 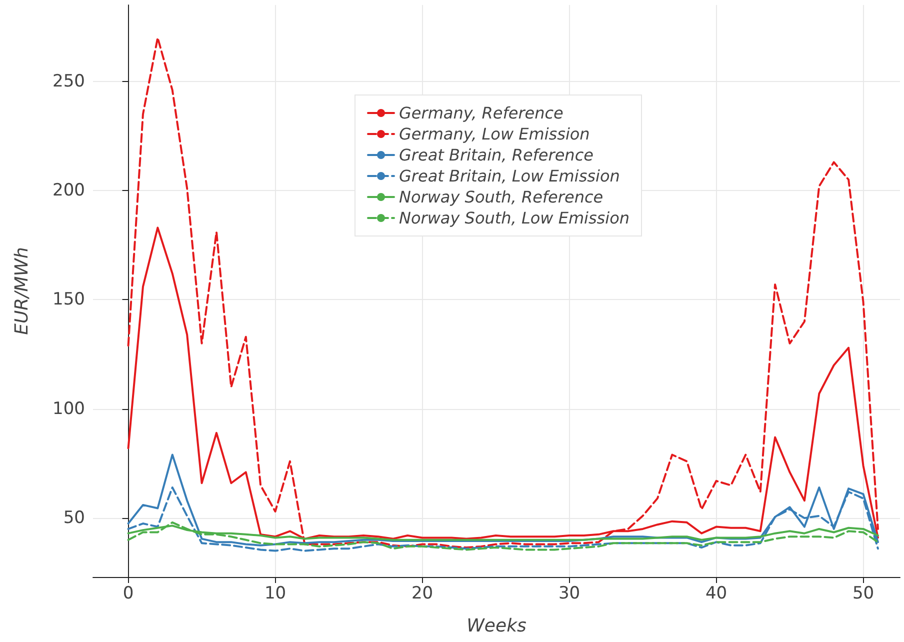 I want to click on legend-label: Norway South, Reference, so click(x=501, y=197).